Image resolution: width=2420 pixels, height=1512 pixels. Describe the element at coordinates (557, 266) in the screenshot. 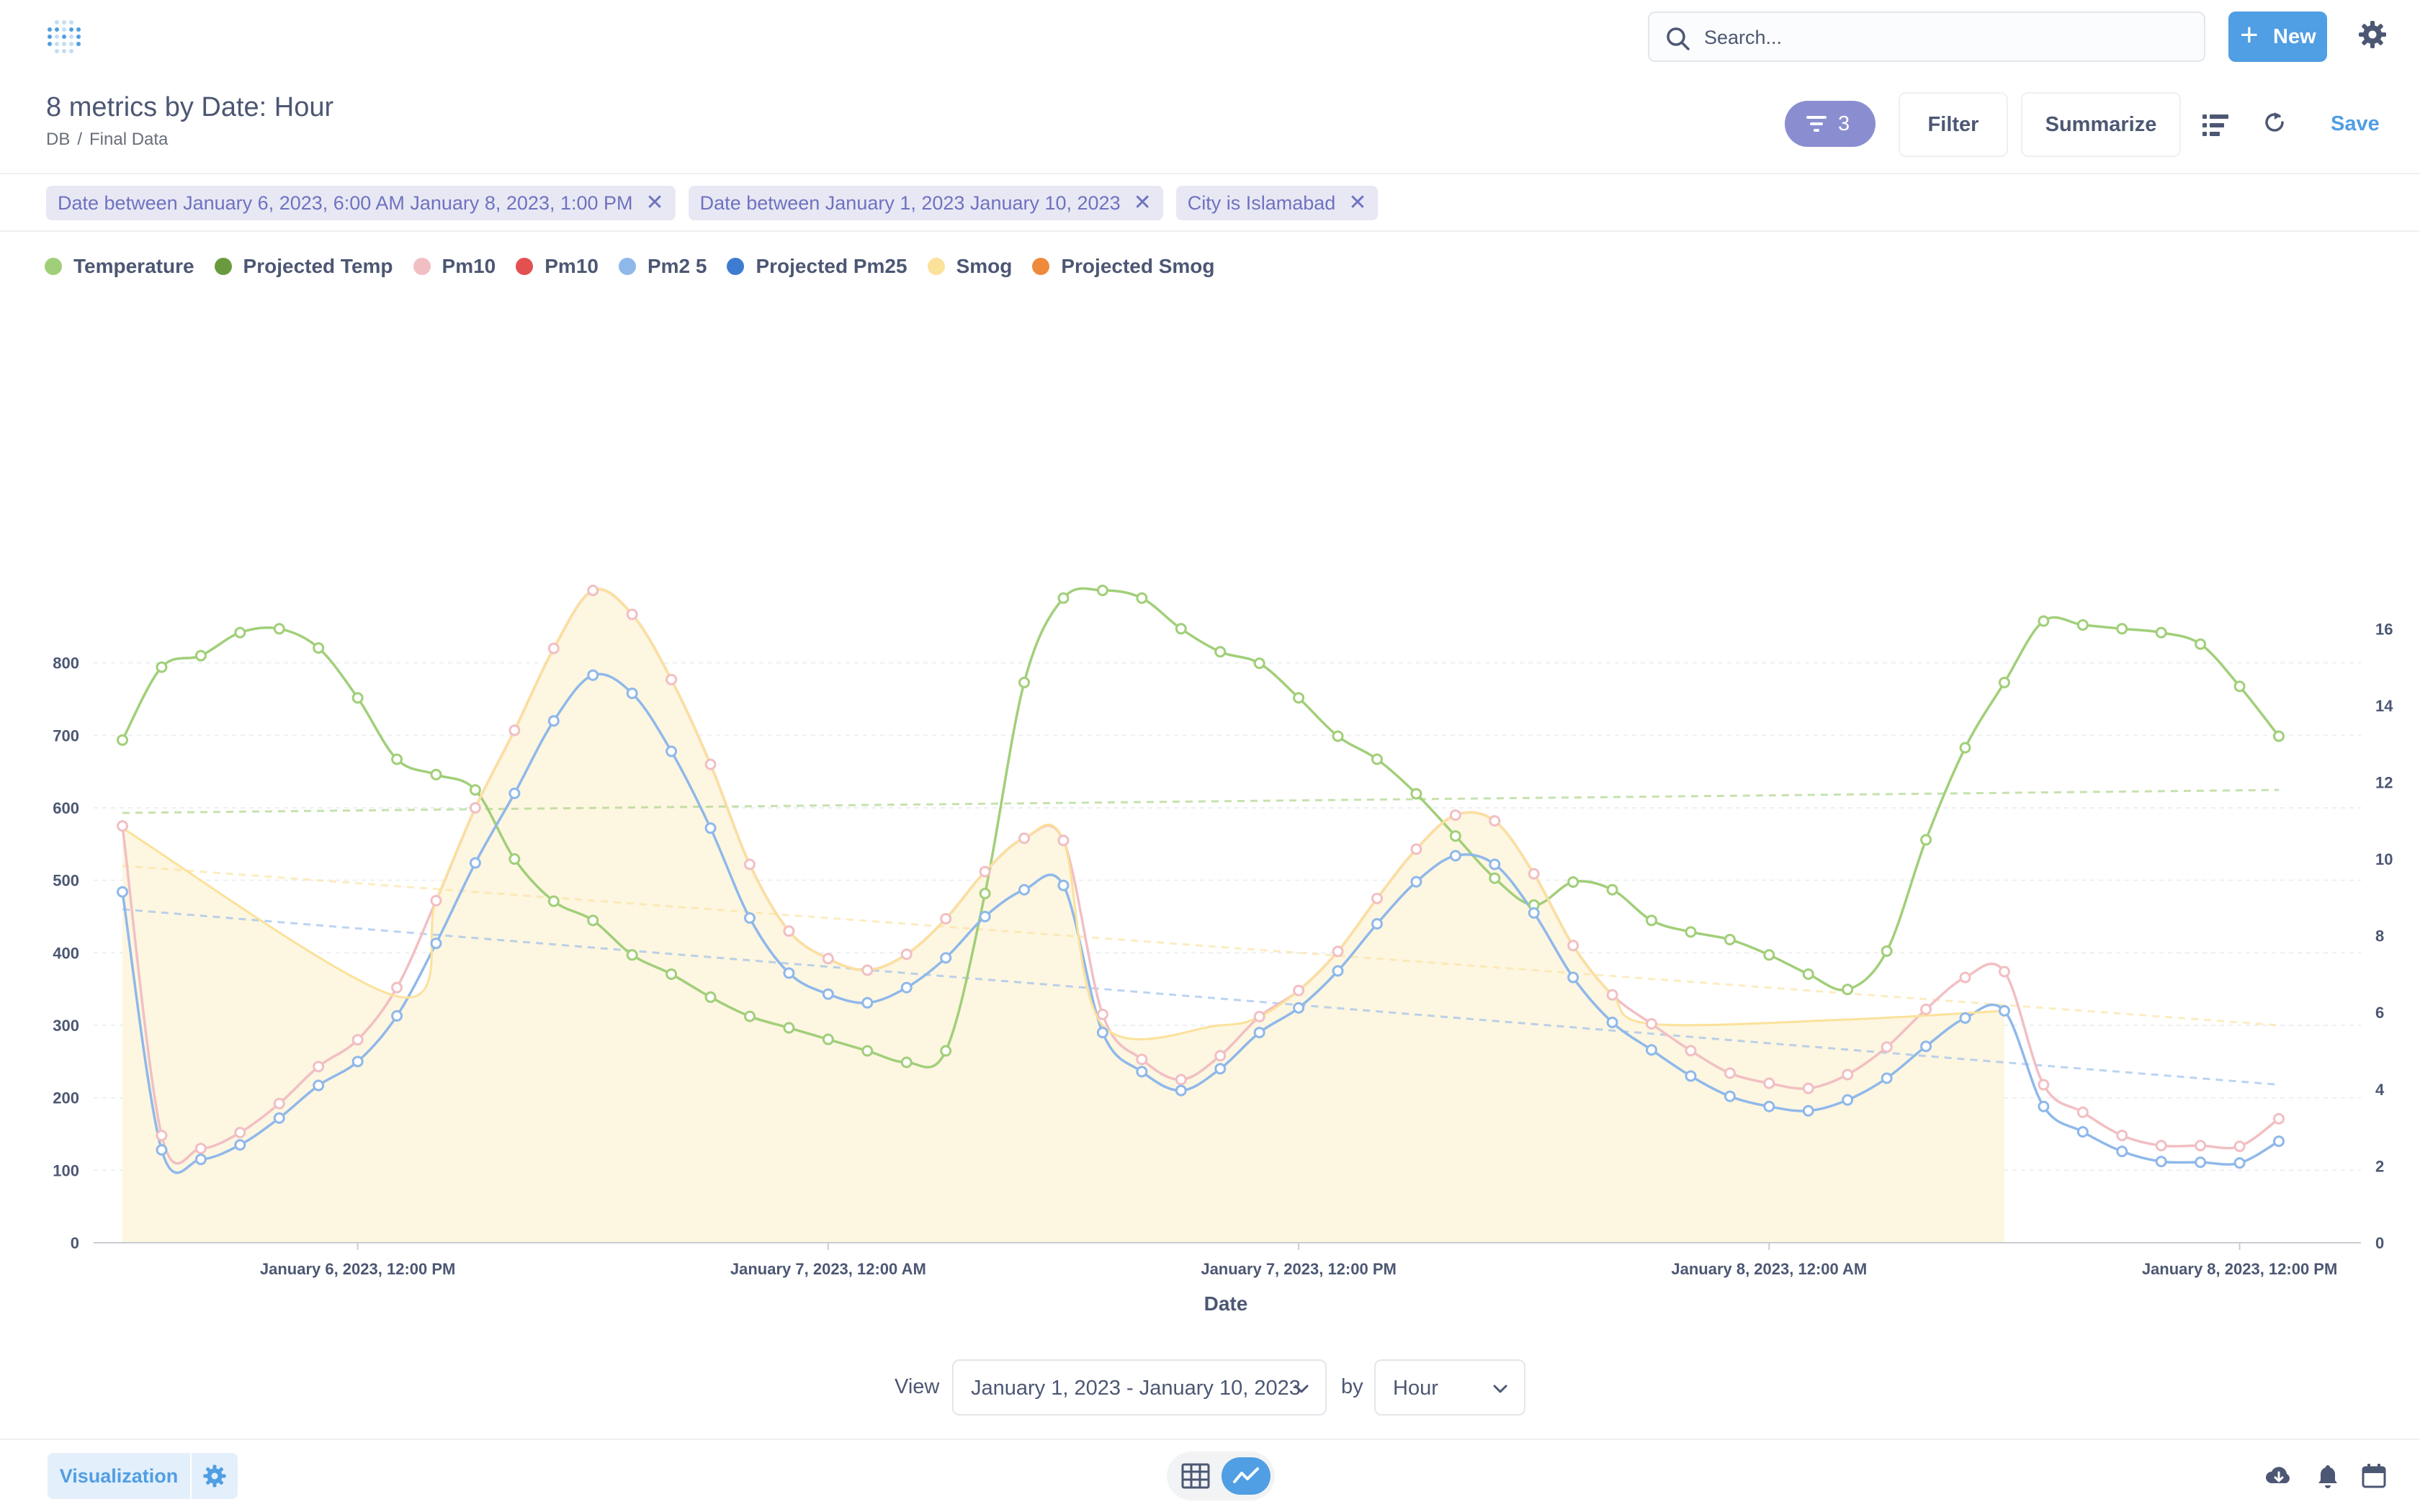

I see `legend-item-pm10-b: Pm10` at that location.